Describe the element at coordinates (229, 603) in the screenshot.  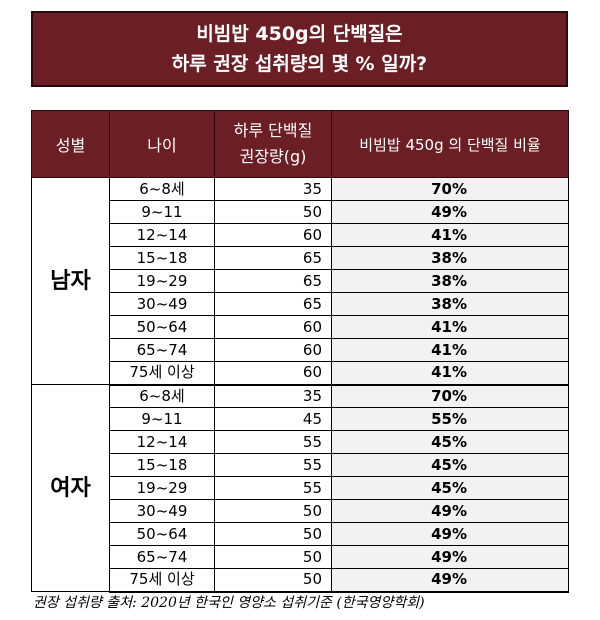
I see `source-note: 권장 섭취량 출처: 2020년 한국인 영양소 섭취기준 (한국영양학회)` at that location.